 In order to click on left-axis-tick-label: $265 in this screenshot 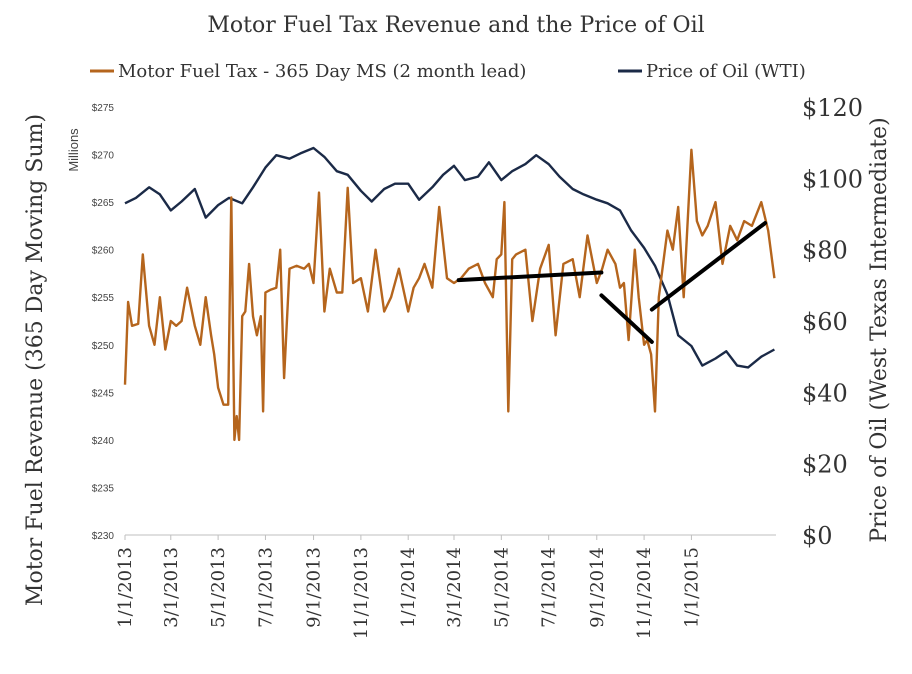, I will do `click(103, 203)`.